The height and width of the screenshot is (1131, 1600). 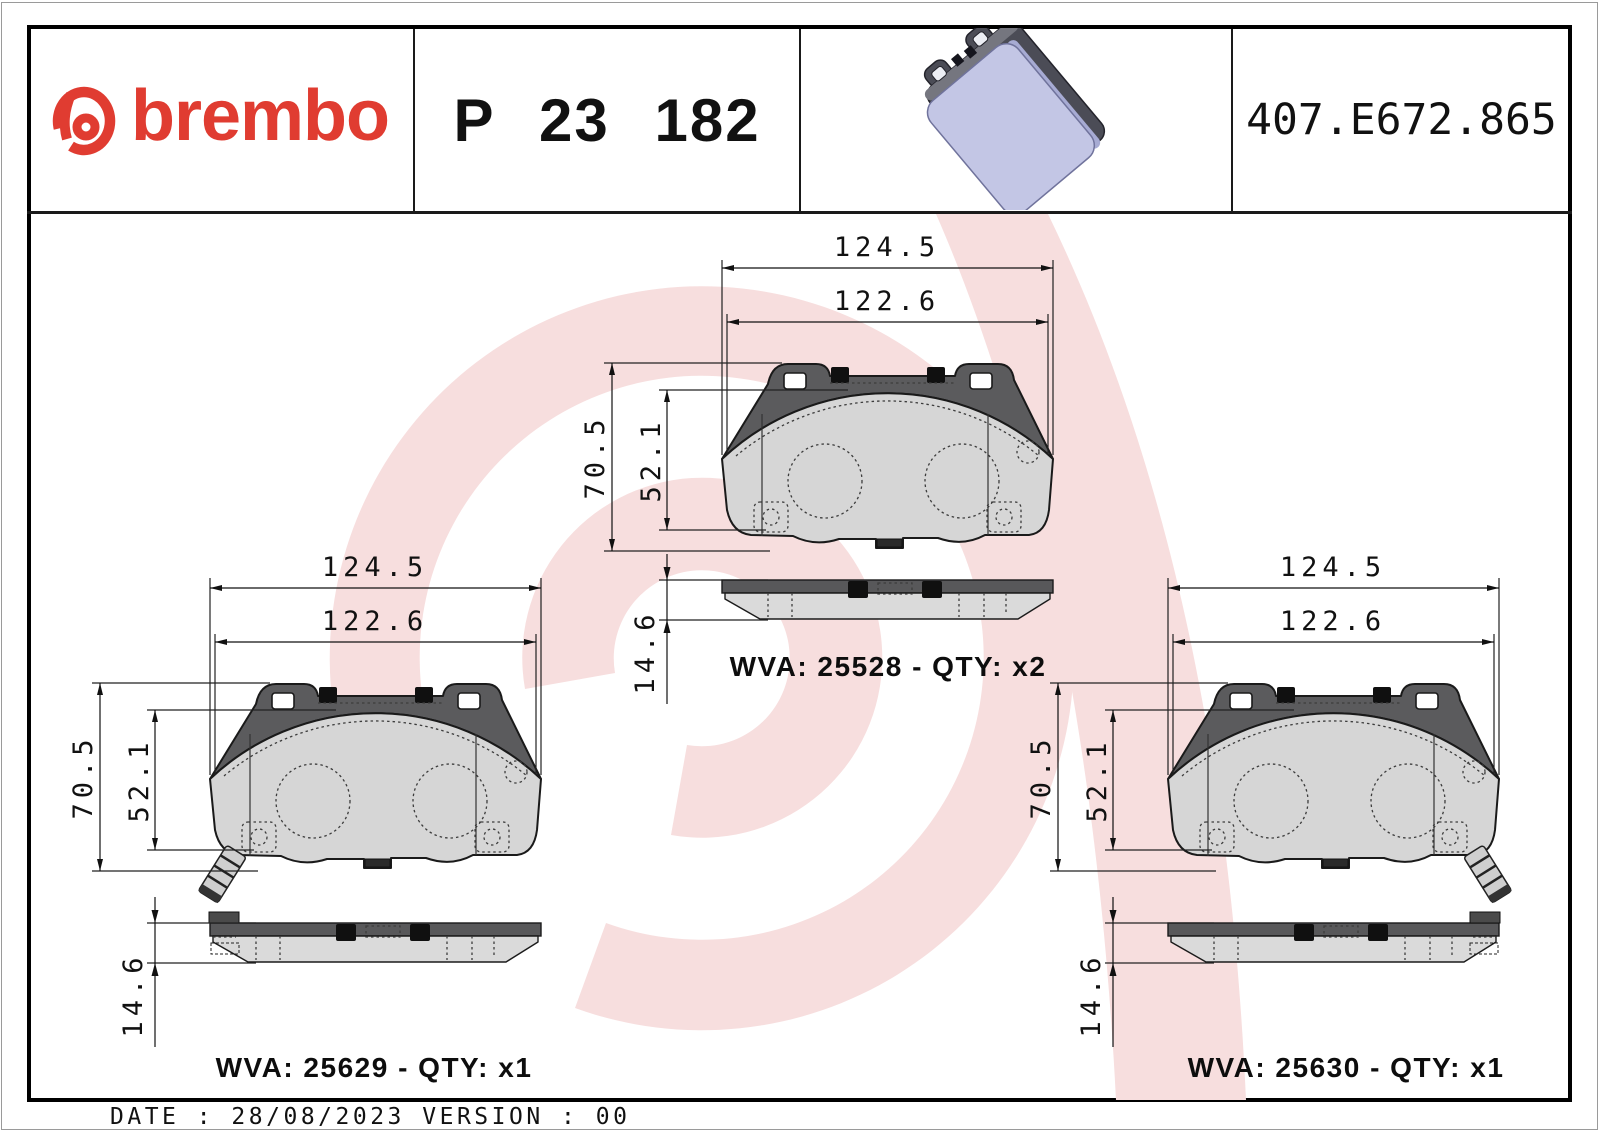 What do you see at coordinates (607, 120) in the screenshot?
I see `part-number: P 23 182` at bounding box center [607, 120].